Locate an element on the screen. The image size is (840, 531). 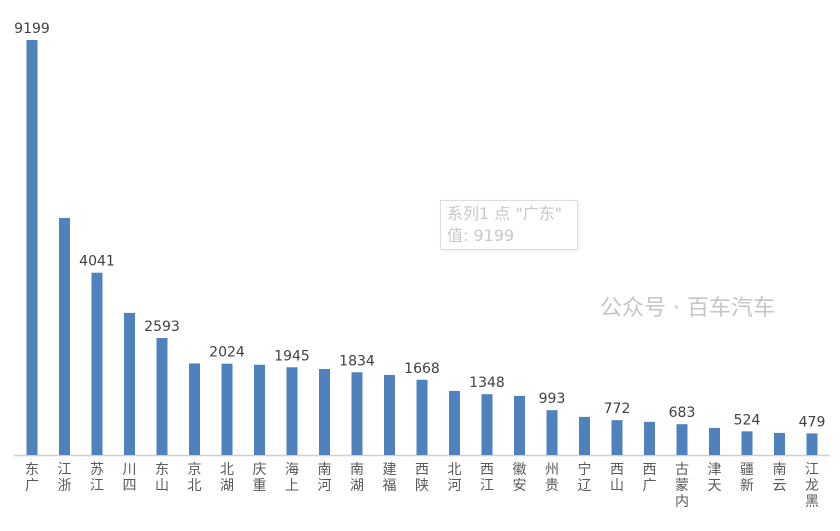
tooltip-series-point: 系列1 点 "广东" is located at coordinates (505, 213).